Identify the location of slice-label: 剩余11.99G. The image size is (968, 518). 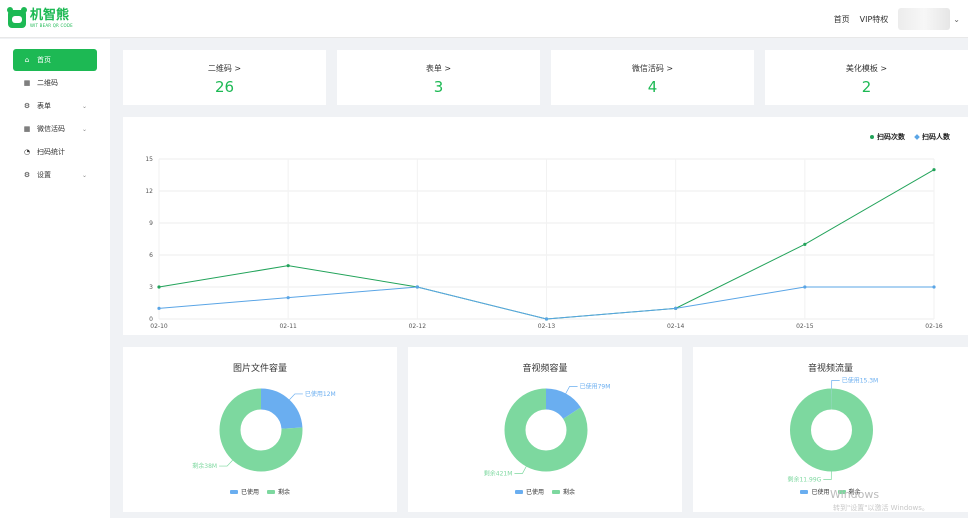
(804, 479).